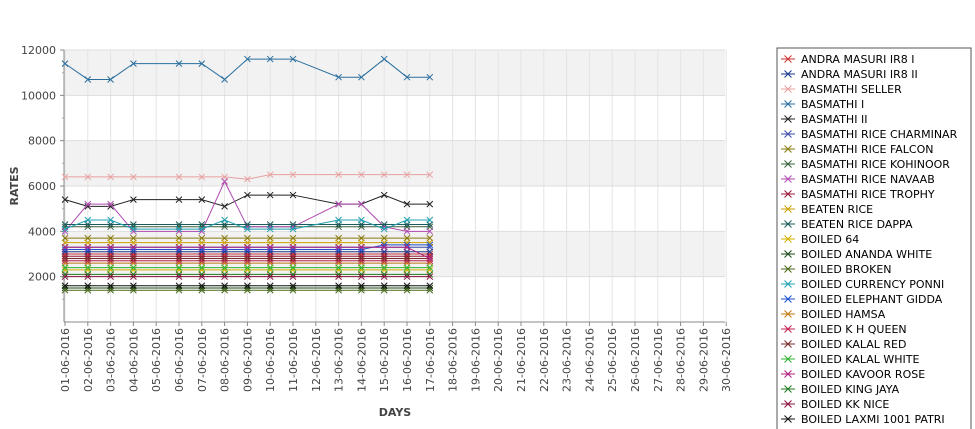 The image size is (975, 429). I want to click on legend-label: BASMATHI RICE CHARMINAR, so click(879, 134).